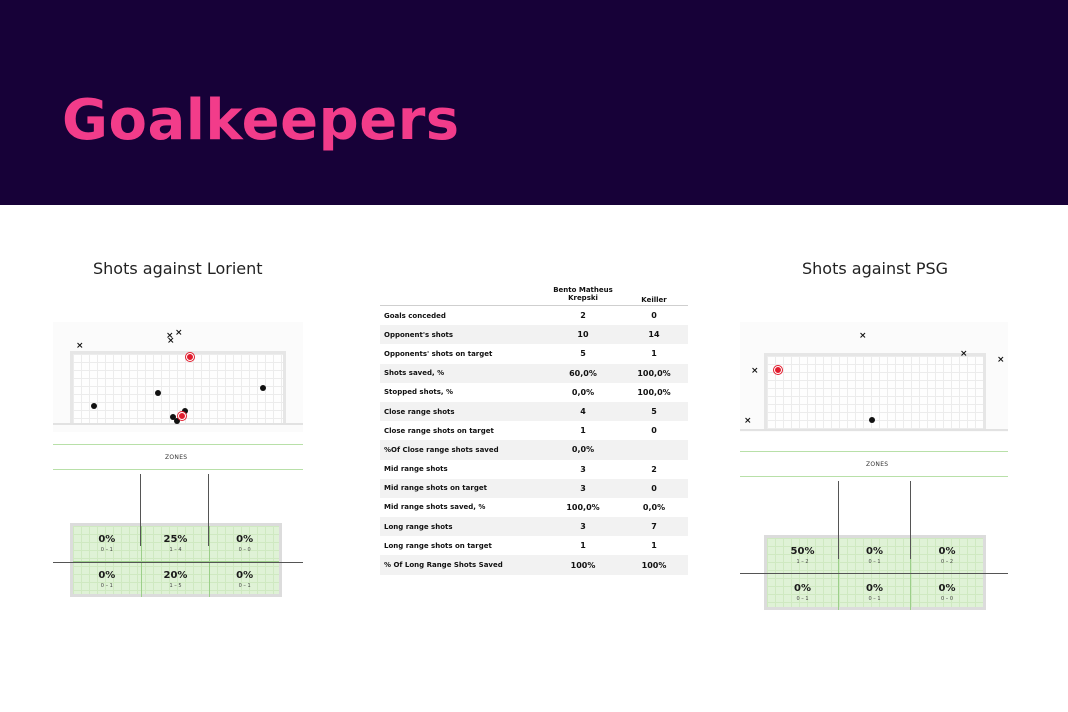 This screenshot has height=712, width=1068. I want to click on right-section-title: Shots against PSG, so click(875, 268).